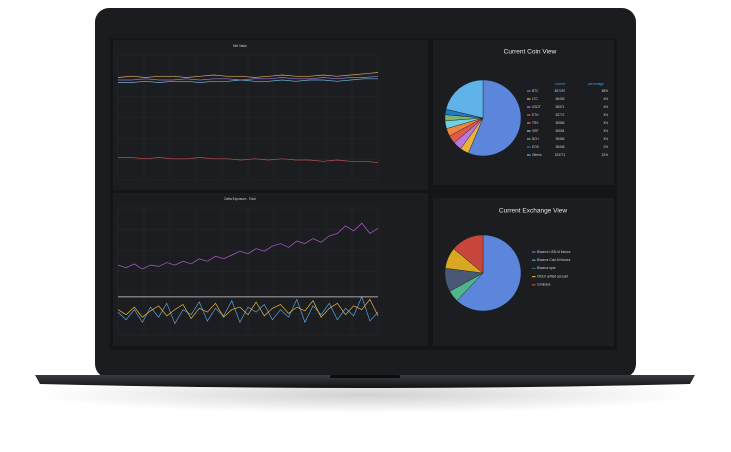 Image resolution: width=731 pixels, height=452 pixels. Describe the element at coordinates (535, 131) in the screenshot. I see `legend-label: XRP` at that location.